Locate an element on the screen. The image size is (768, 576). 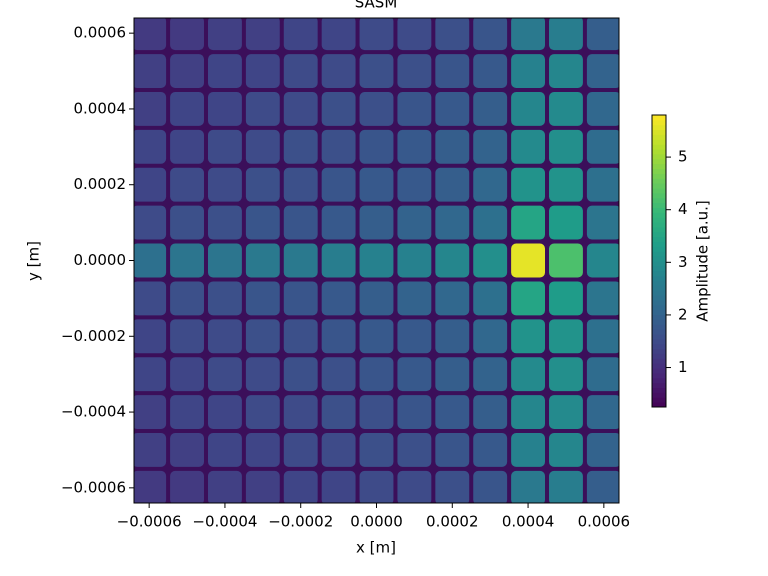
colorbar-tick-label: 3 is located at coordinates (683, 262).